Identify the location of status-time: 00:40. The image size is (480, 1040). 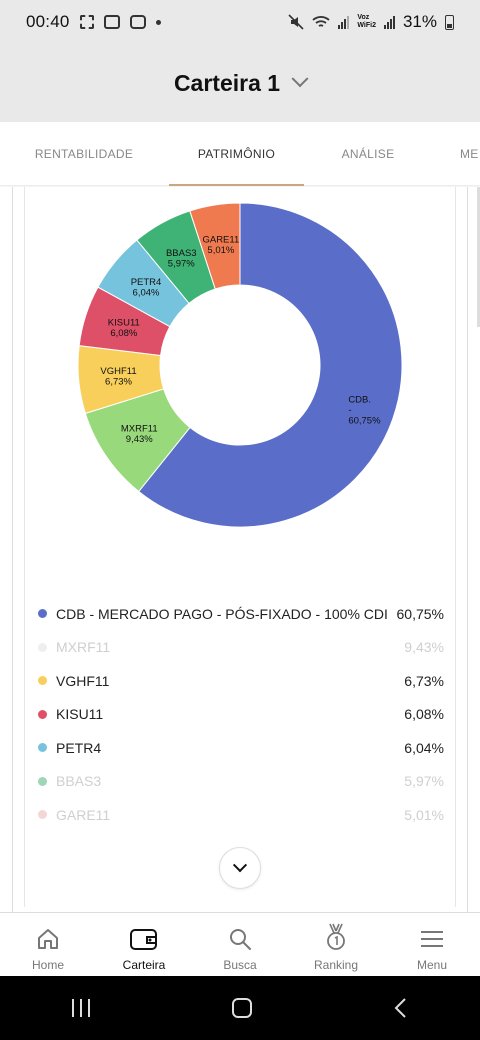
(48, 21).